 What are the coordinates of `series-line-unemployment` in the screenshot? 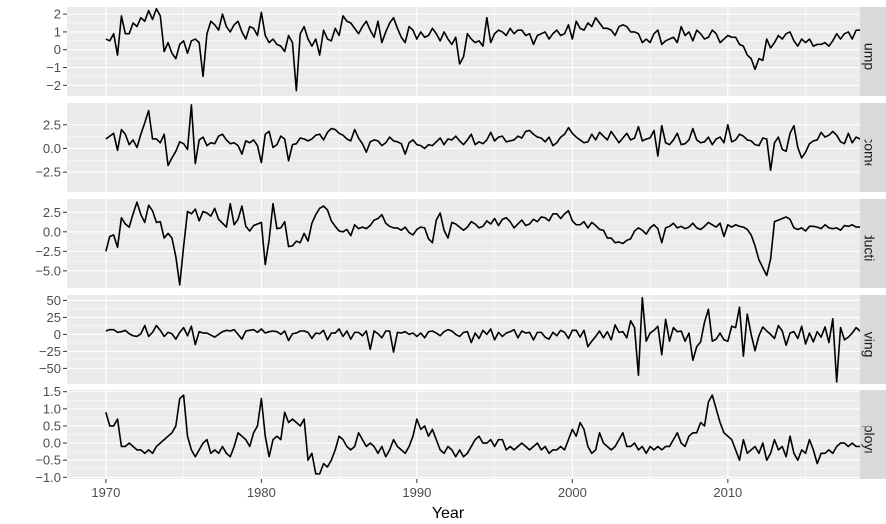 It's located at (482, 434).